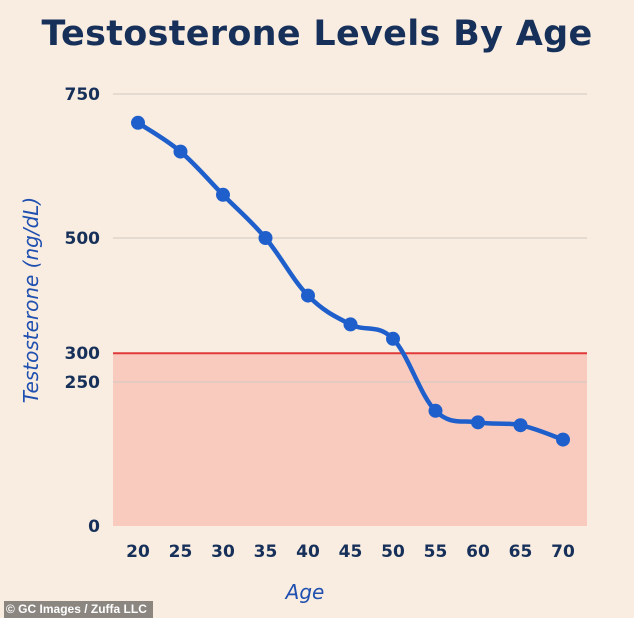 Image resolution: width=634 pixels, height=618 pixels. I want to click on x-tick-label: 65, so click(521, 552).